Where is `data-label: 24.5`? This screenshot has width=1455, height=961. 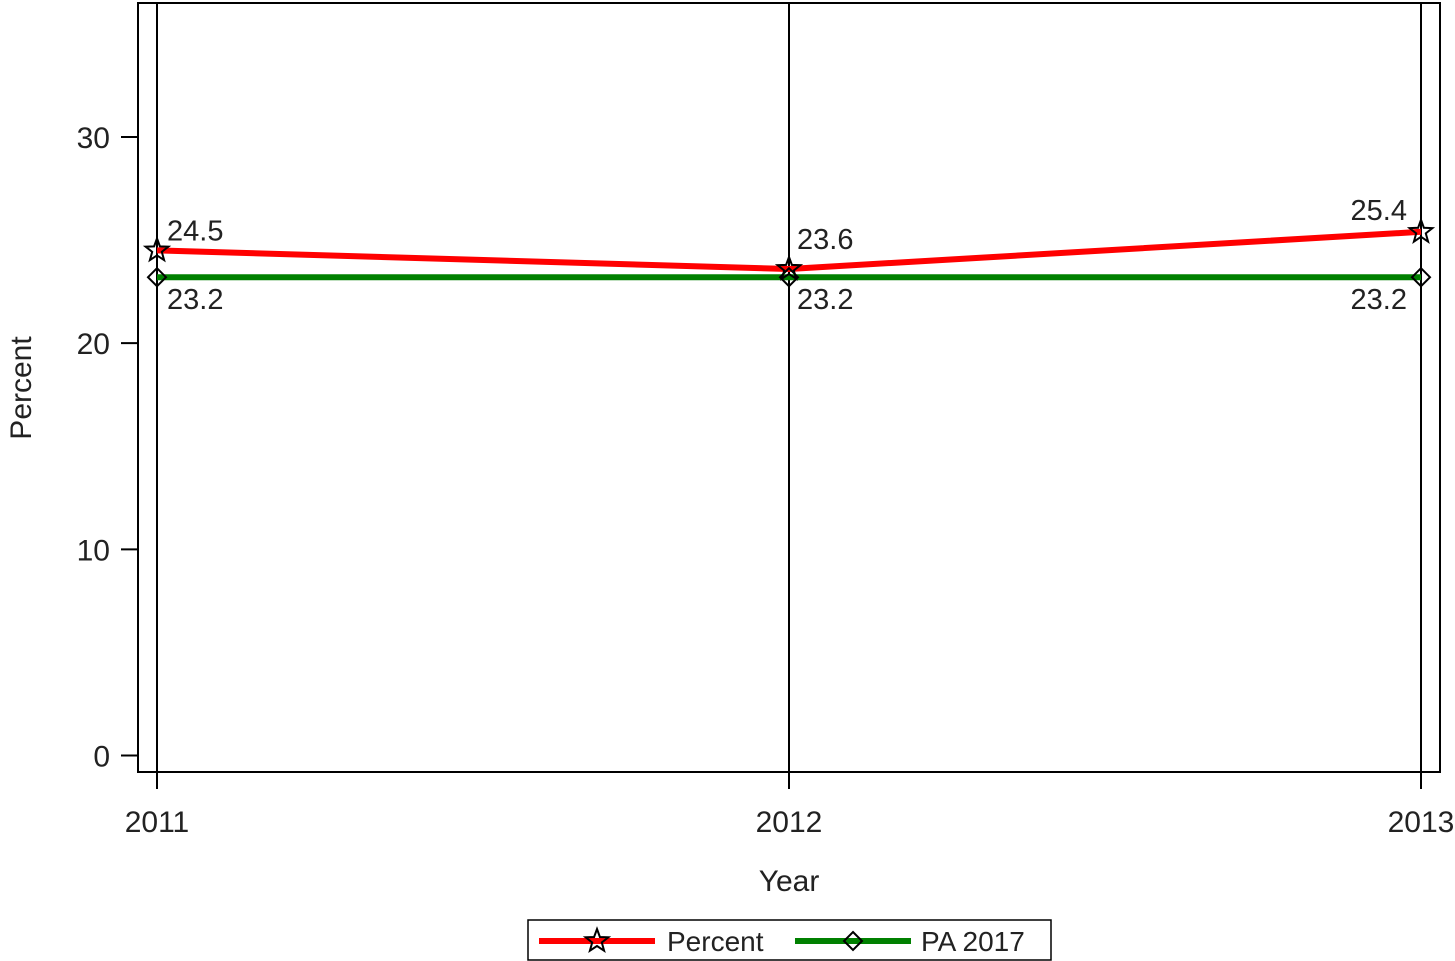 data-label: 24.5 is located at coordinates (195, 231).